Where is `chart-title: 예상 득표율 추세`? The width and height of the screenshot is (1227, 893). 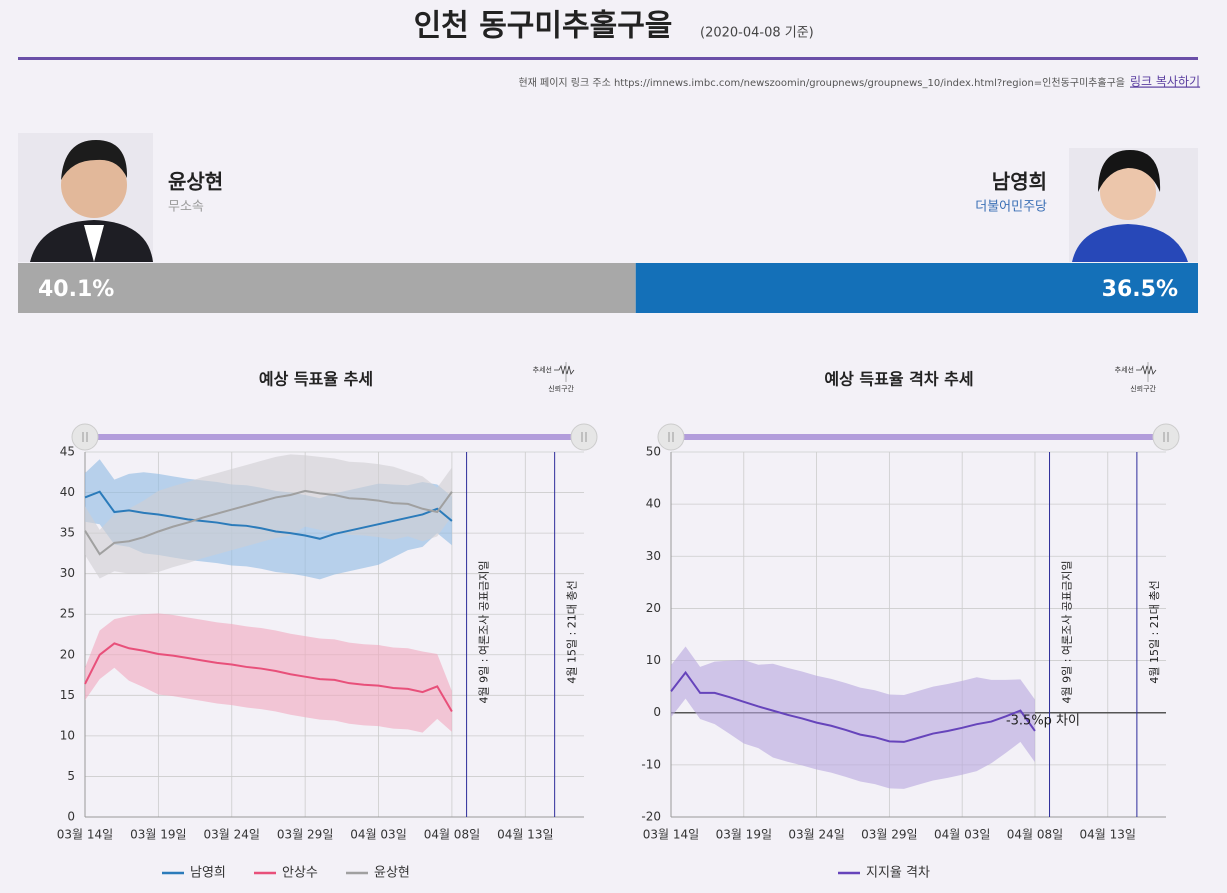 chart-title: 예상 득표율 추세 is located at coordinates (316, 379).